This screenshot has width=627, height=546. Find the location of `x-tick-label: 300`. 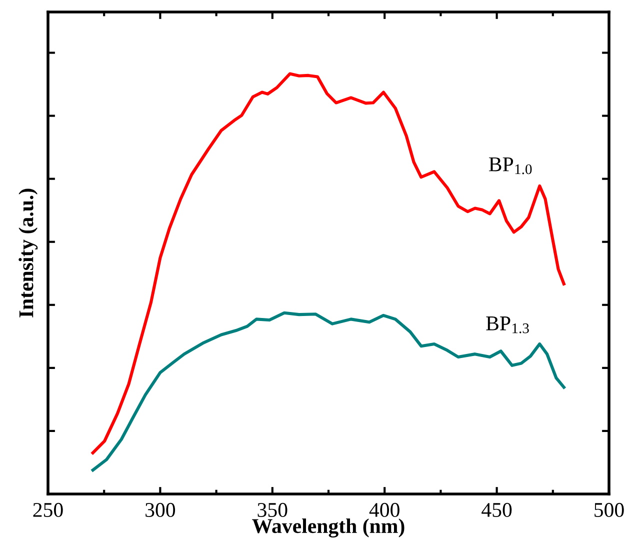

x-tick-label: 300 is located at coordinates (161, 509).